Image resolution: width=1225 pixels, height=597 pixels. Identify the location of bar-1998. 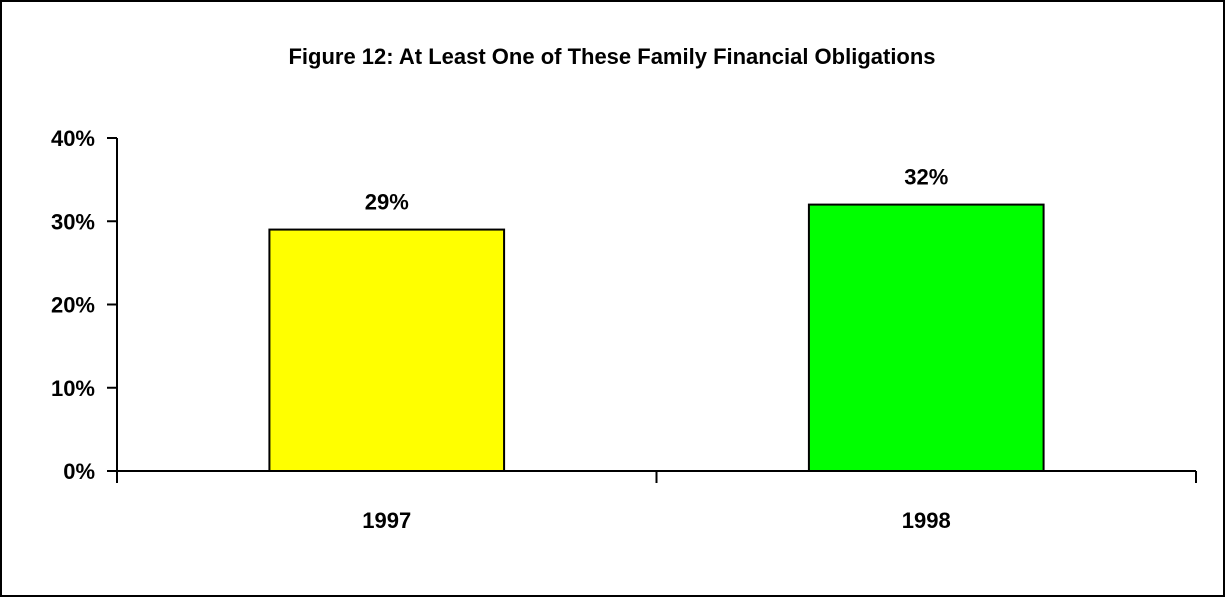
(926, 337).